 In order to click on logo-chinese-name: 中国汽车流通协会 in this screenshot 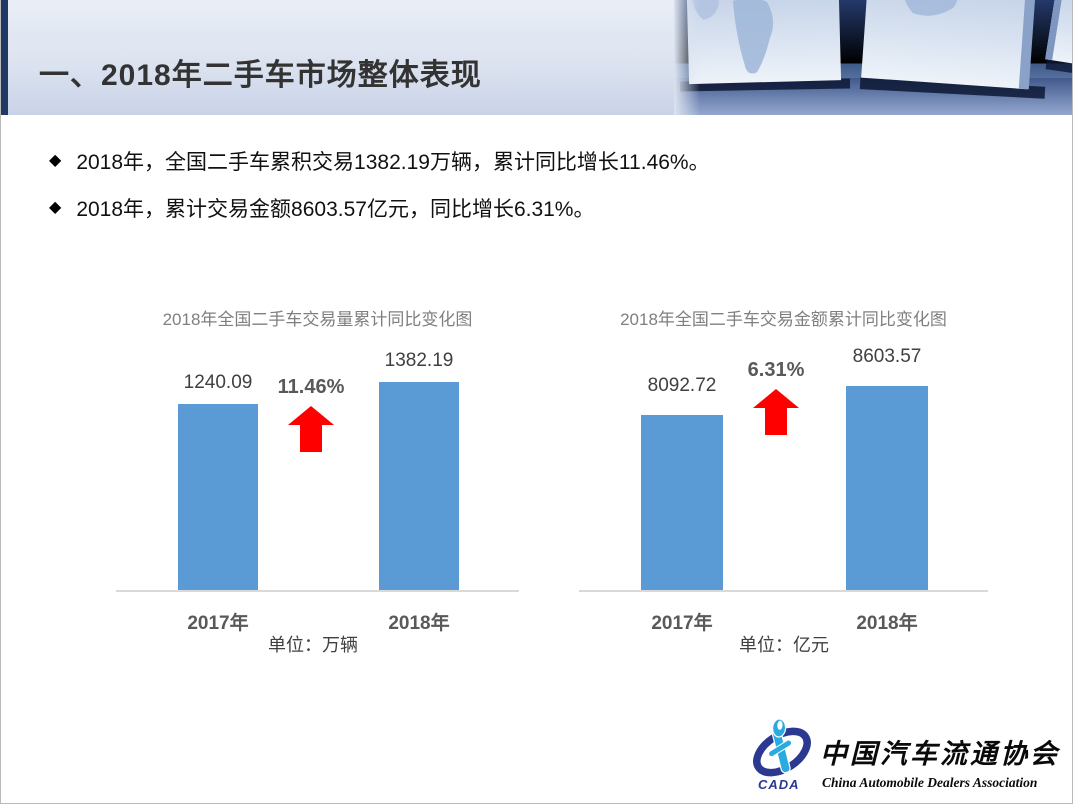, I will do `click(940, 754)`.